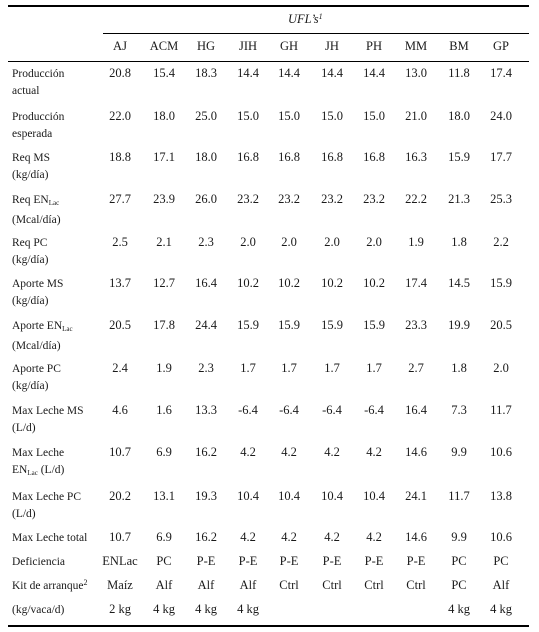 The image size is (539, 632). What do you see at coordinates (120, 199) in the screenshot?
I see `table-cell: 27.7` at bounding box center [120, 199].